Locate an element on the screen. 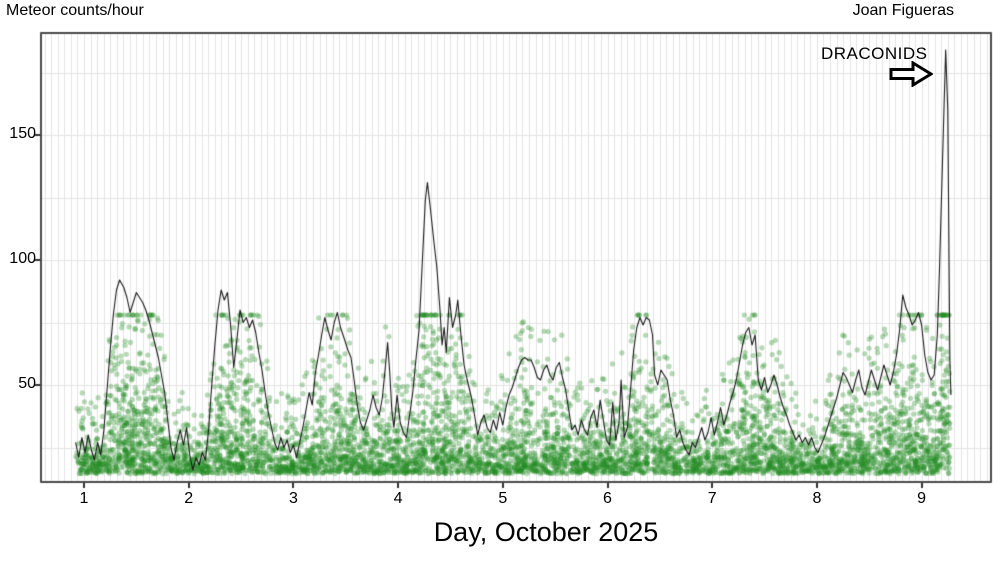  x-tick-label: 4 is located at coordinates (398, 498).